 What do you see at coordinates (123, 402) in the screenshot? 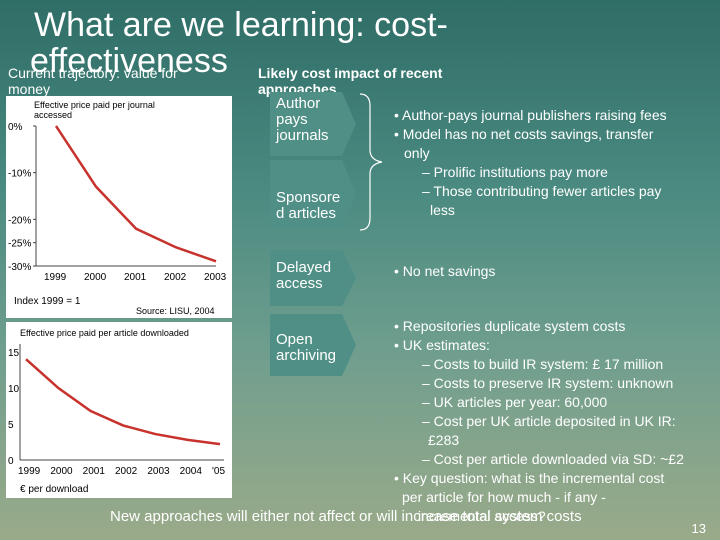
I see `chart2-series-line` at bounding box center [123, 402].